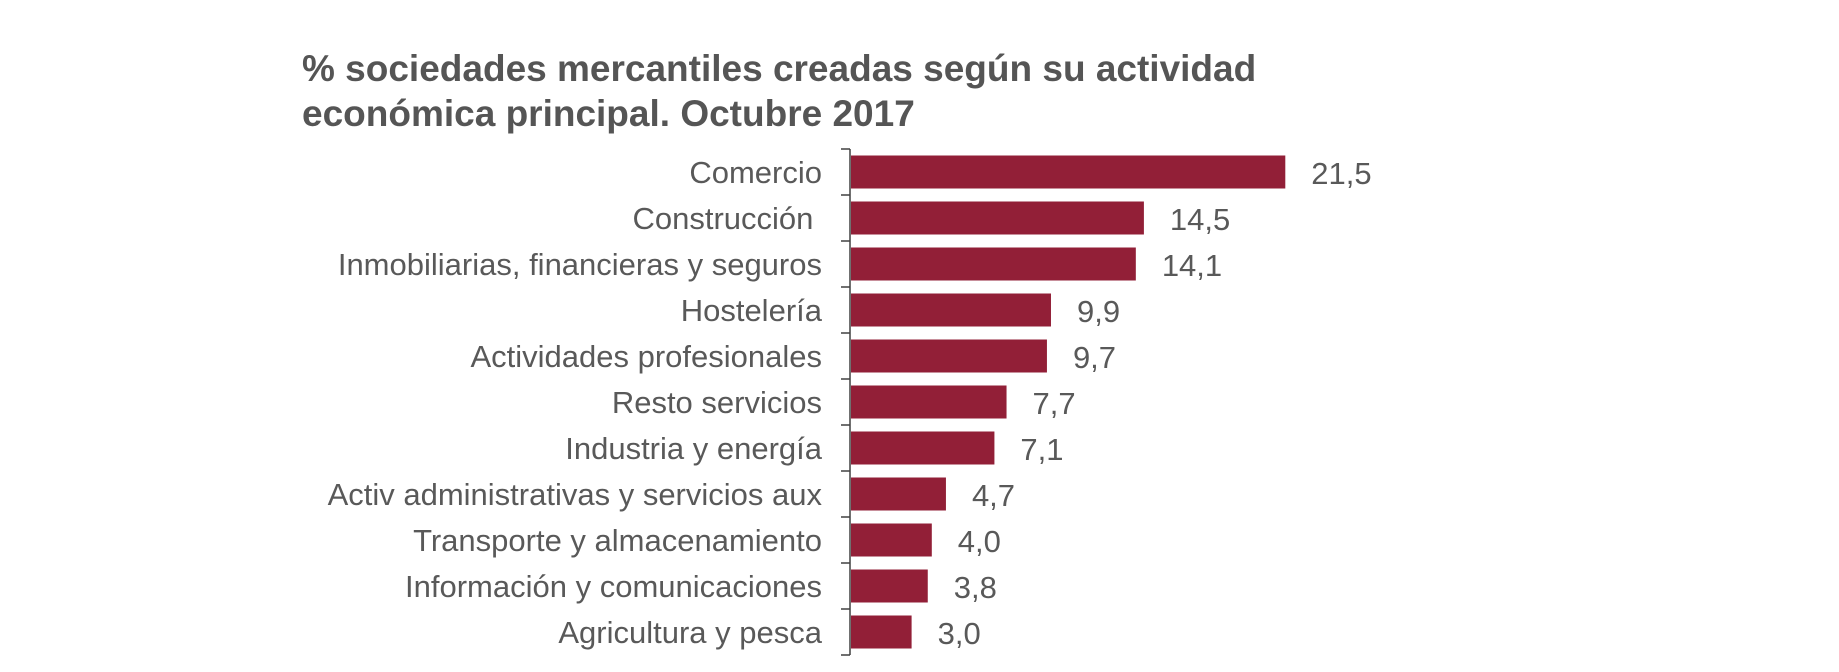 This screenshot has height=672, width=1839. Describe the element at coordinates (727, 218) in the screenshot. I see `category-label: Construcción` at that location.